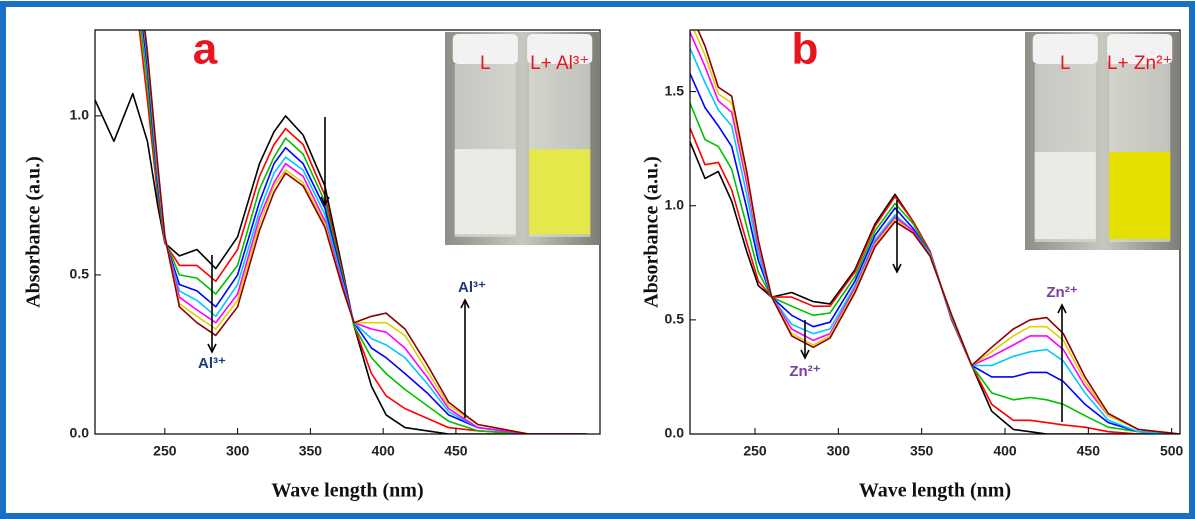 The width and height of the screenshot is (1195, 519). What do you see at coordinates (805, 49) in the screenshot?
I see `panel-label: b` at bounding box center [805, 49].